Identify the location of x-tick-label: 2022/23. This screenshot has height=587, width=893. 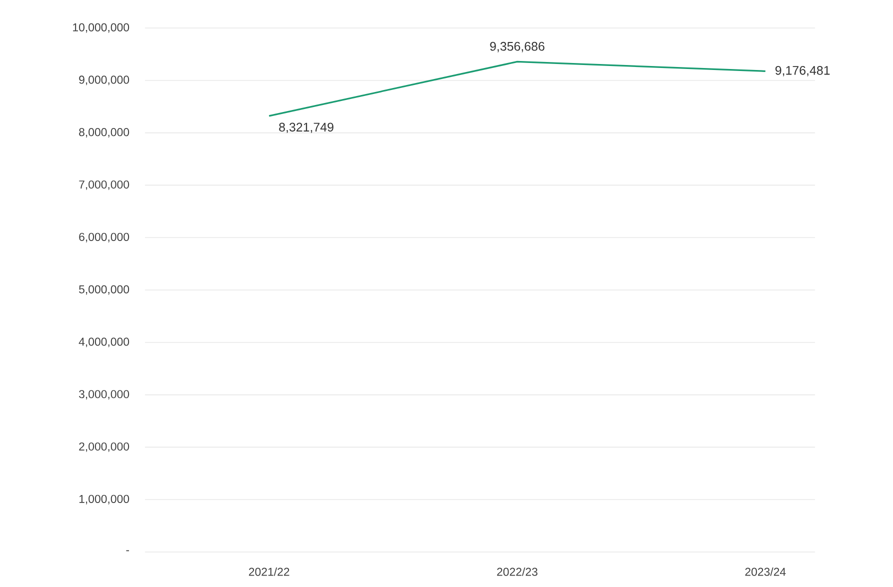
(517, 571).